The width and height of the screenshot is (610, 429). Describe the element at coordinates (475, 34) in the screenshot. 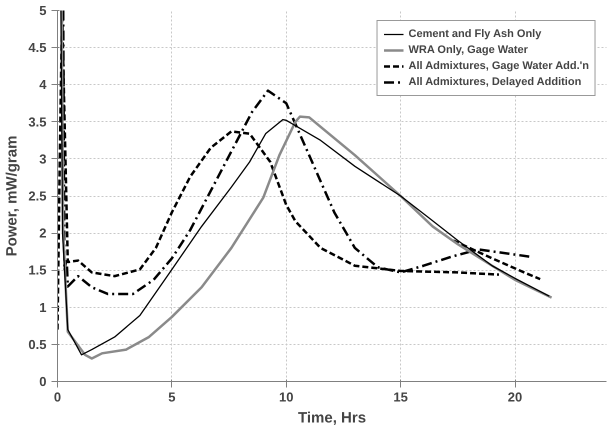

I see `legend-label: Cement and Fly Ash Only` at that location.